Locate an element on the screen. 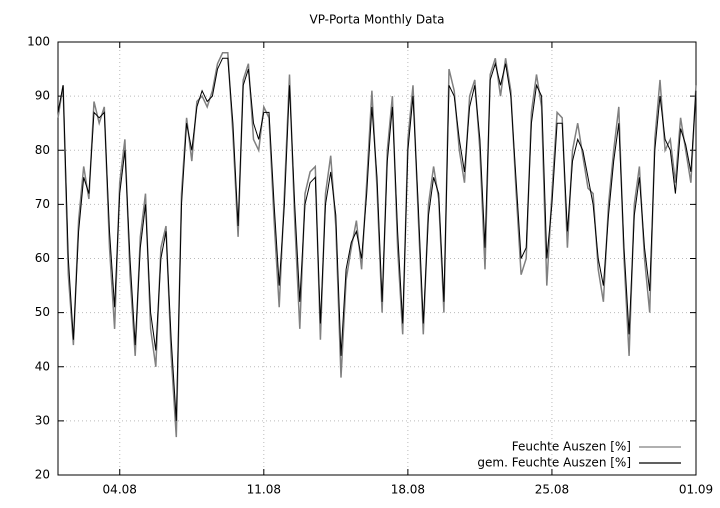 The height and width of the screenshot is (508, 720). y-tick-label: 70 is located at coordinates (42, 204).